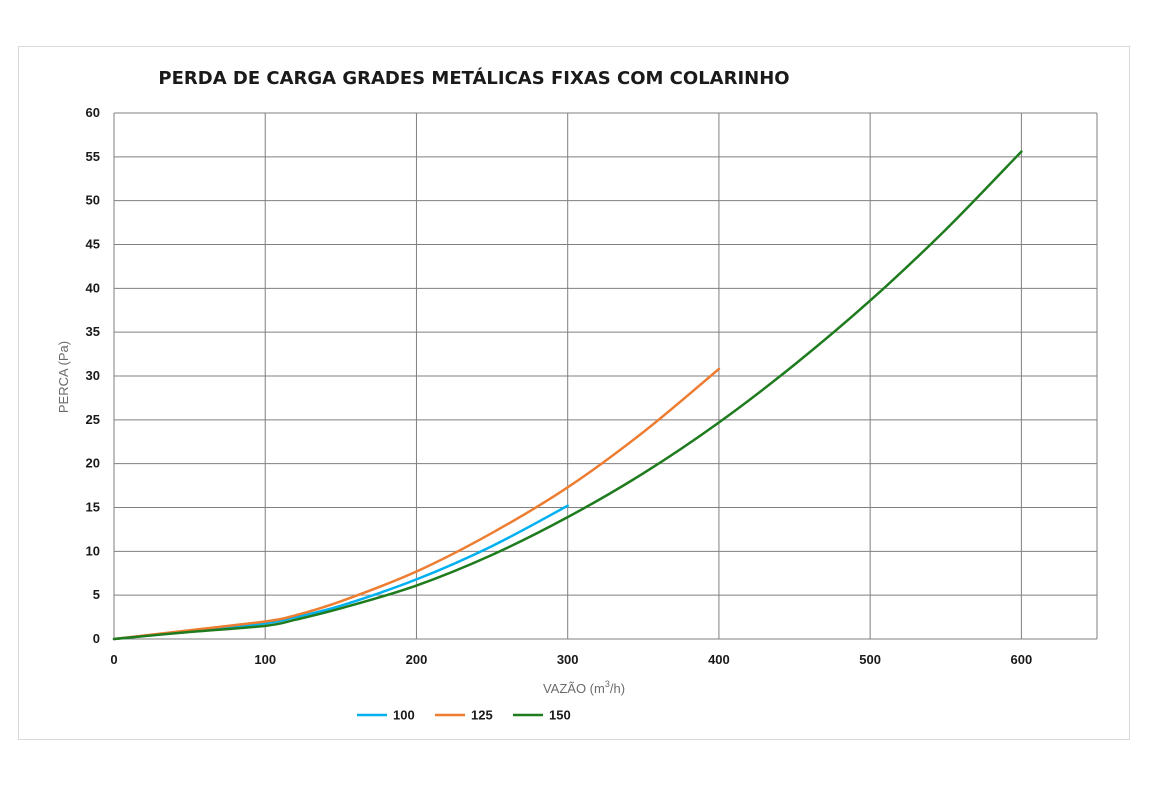  What do you see at coordinates (93, 331) in the screenshot?
I see `y-tick-label: 35` at bounding box center [93, 331].